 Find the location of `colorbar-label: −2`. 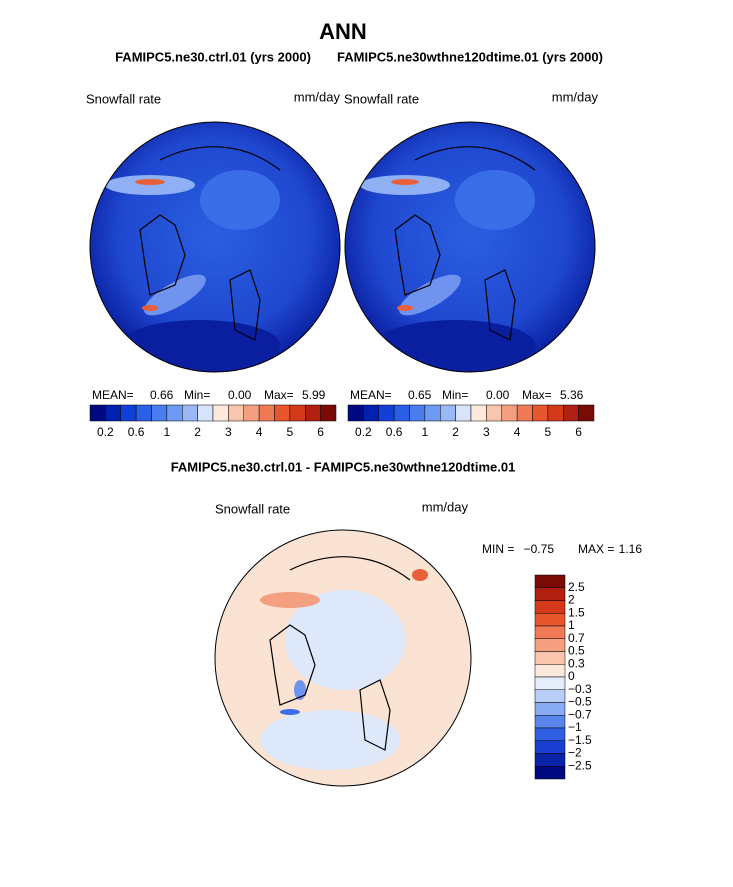

colorbar-label: −2 is located at coordinates (575, 753).